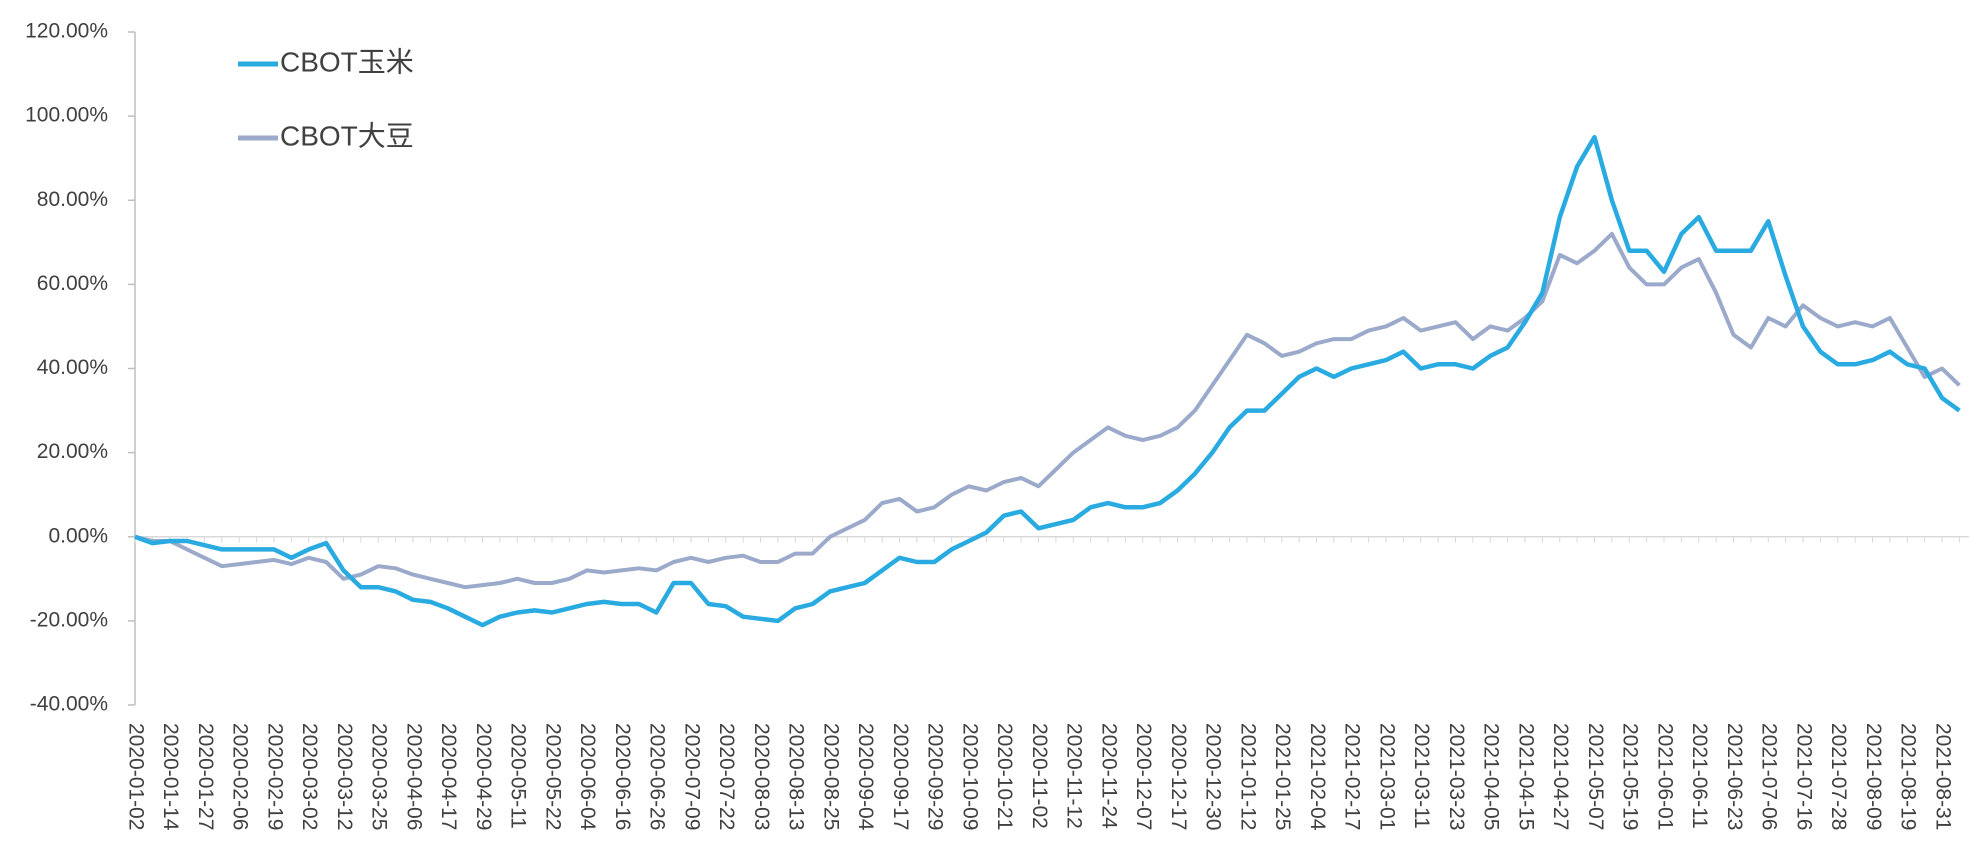 This screenshot has width=1988, height=854. Describe the element at coordinates (761, 776) in the screenshot. I see `x-tick-label: 2020-08-03` at that location.